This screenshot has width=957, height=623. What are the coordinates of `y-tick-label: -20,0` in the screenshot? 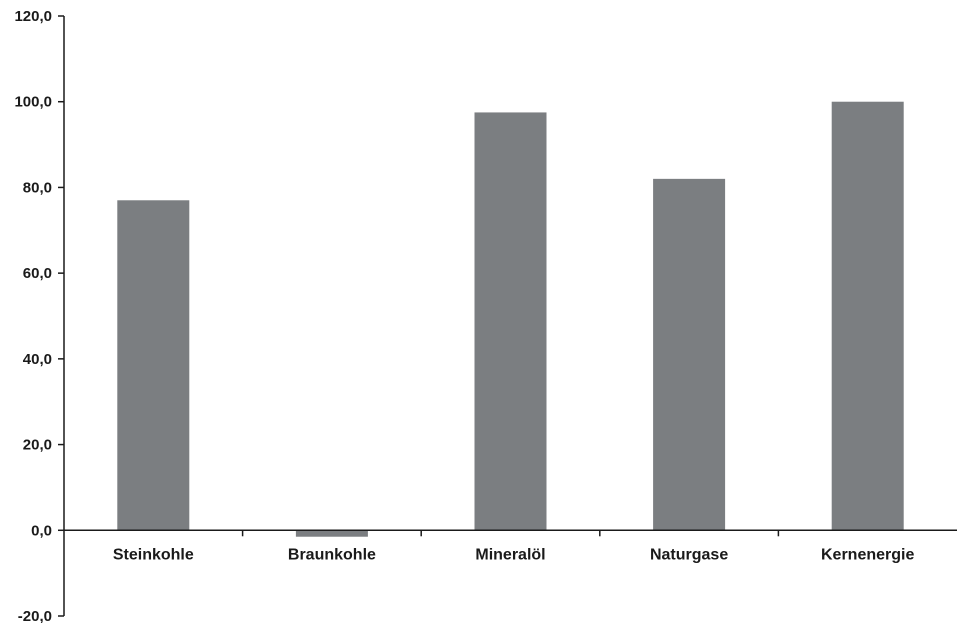 It's located at (35, 615).